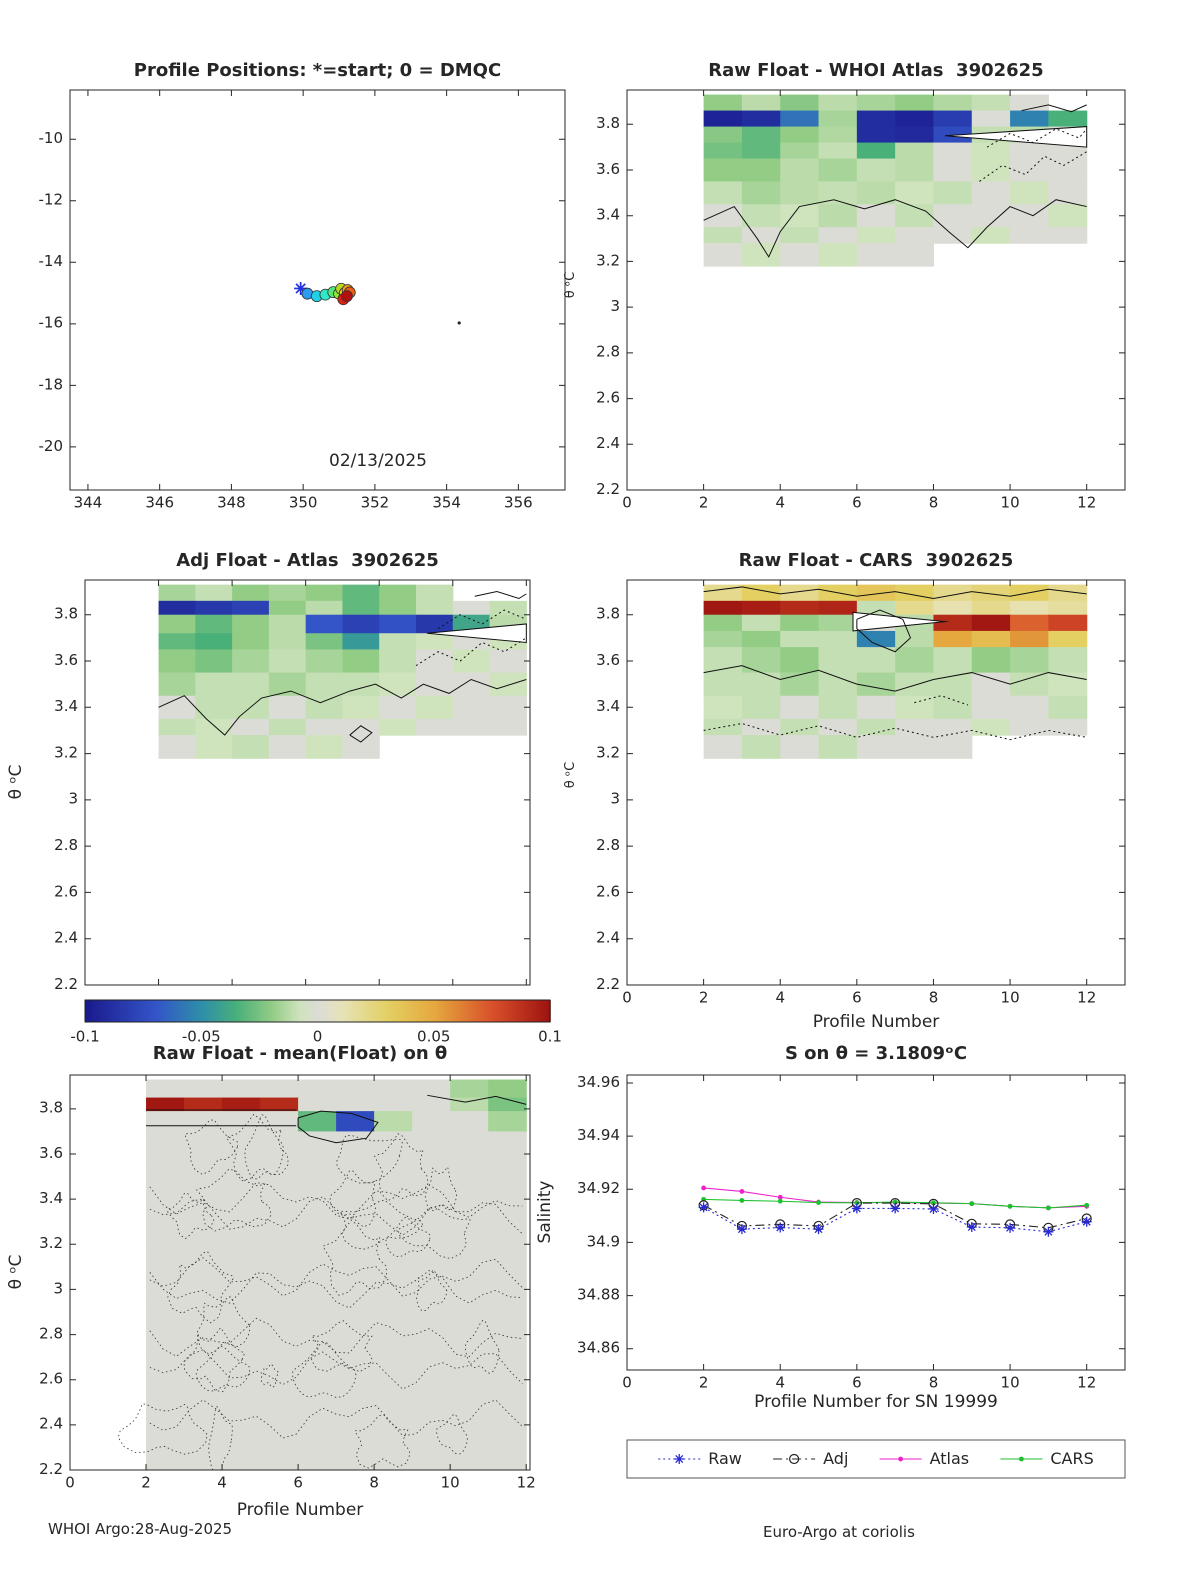 This screenshot has width=1200, height=1575. I want to click on panel5-title: Raw Float - mean(Float) on θ, so click(300, 1053).